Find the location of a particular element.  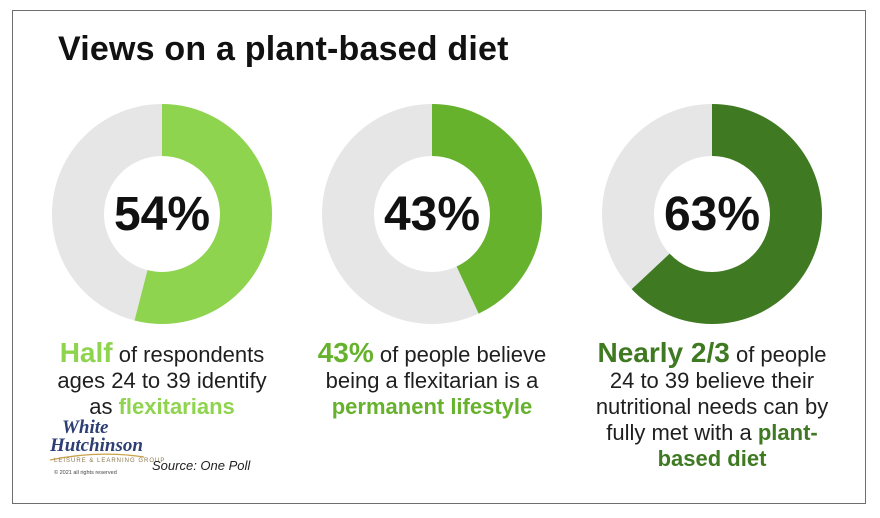

caption-1-line-1-rest: of respondents is located at coordinates (188, 354).